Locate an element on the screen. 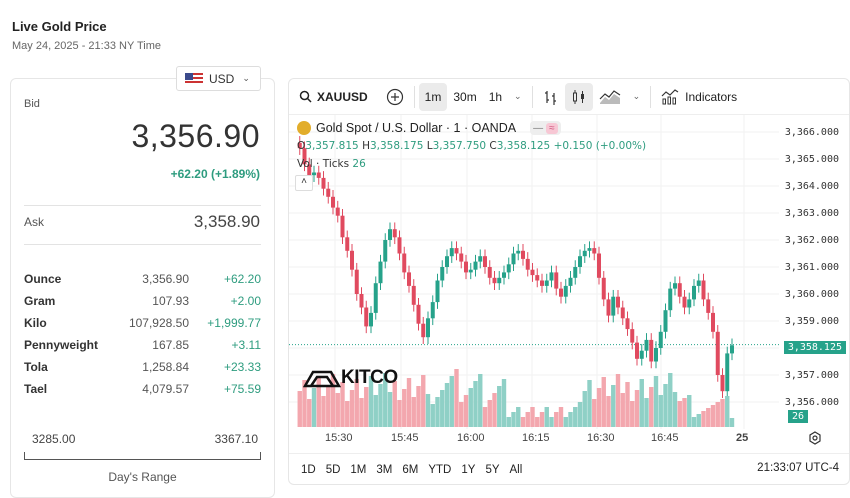 This screenshot has height=498, width=850. open-value: 3,357.815 is located at coordinates (332, 146).